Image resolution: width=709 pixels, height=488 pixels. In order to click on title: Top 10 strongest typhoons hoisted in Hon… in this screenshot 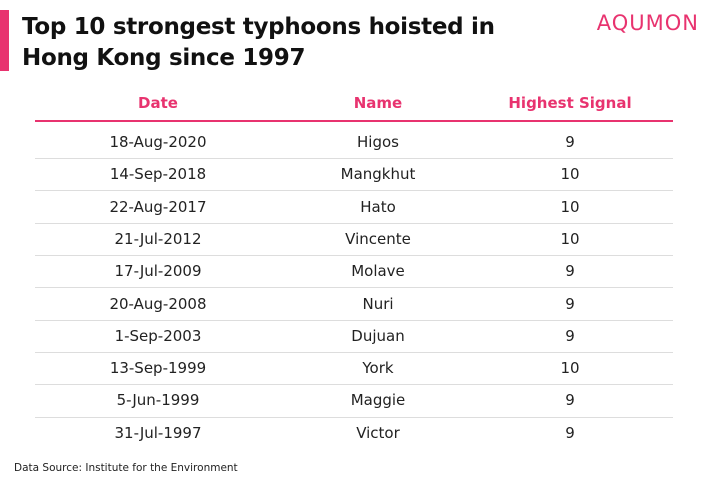, I will do `click(258, 42)`.